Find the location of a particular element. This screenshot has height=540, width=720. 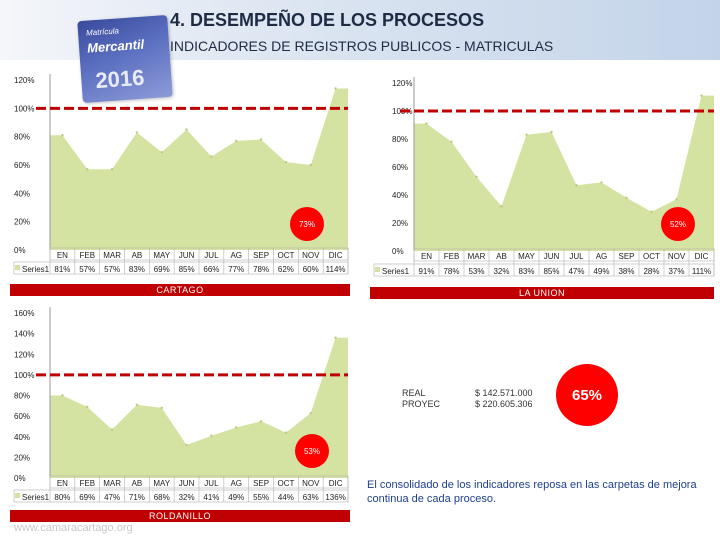

data-label: 37% is located at coordinates (676, 271).